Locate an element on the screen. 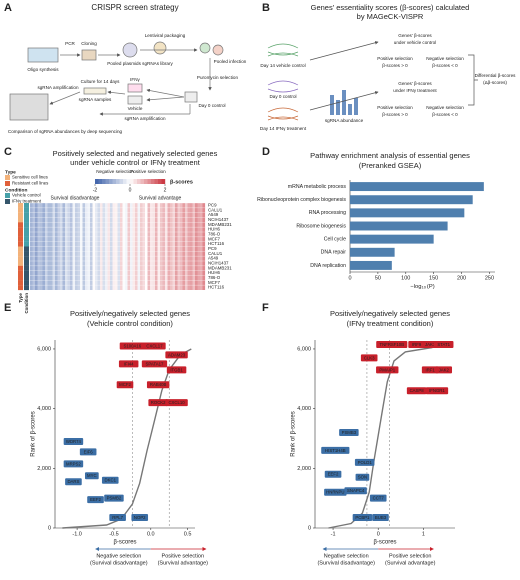 Image resolution: width=520 pixels, height=580 pixels. label: C is located at coordinates (8, 152).